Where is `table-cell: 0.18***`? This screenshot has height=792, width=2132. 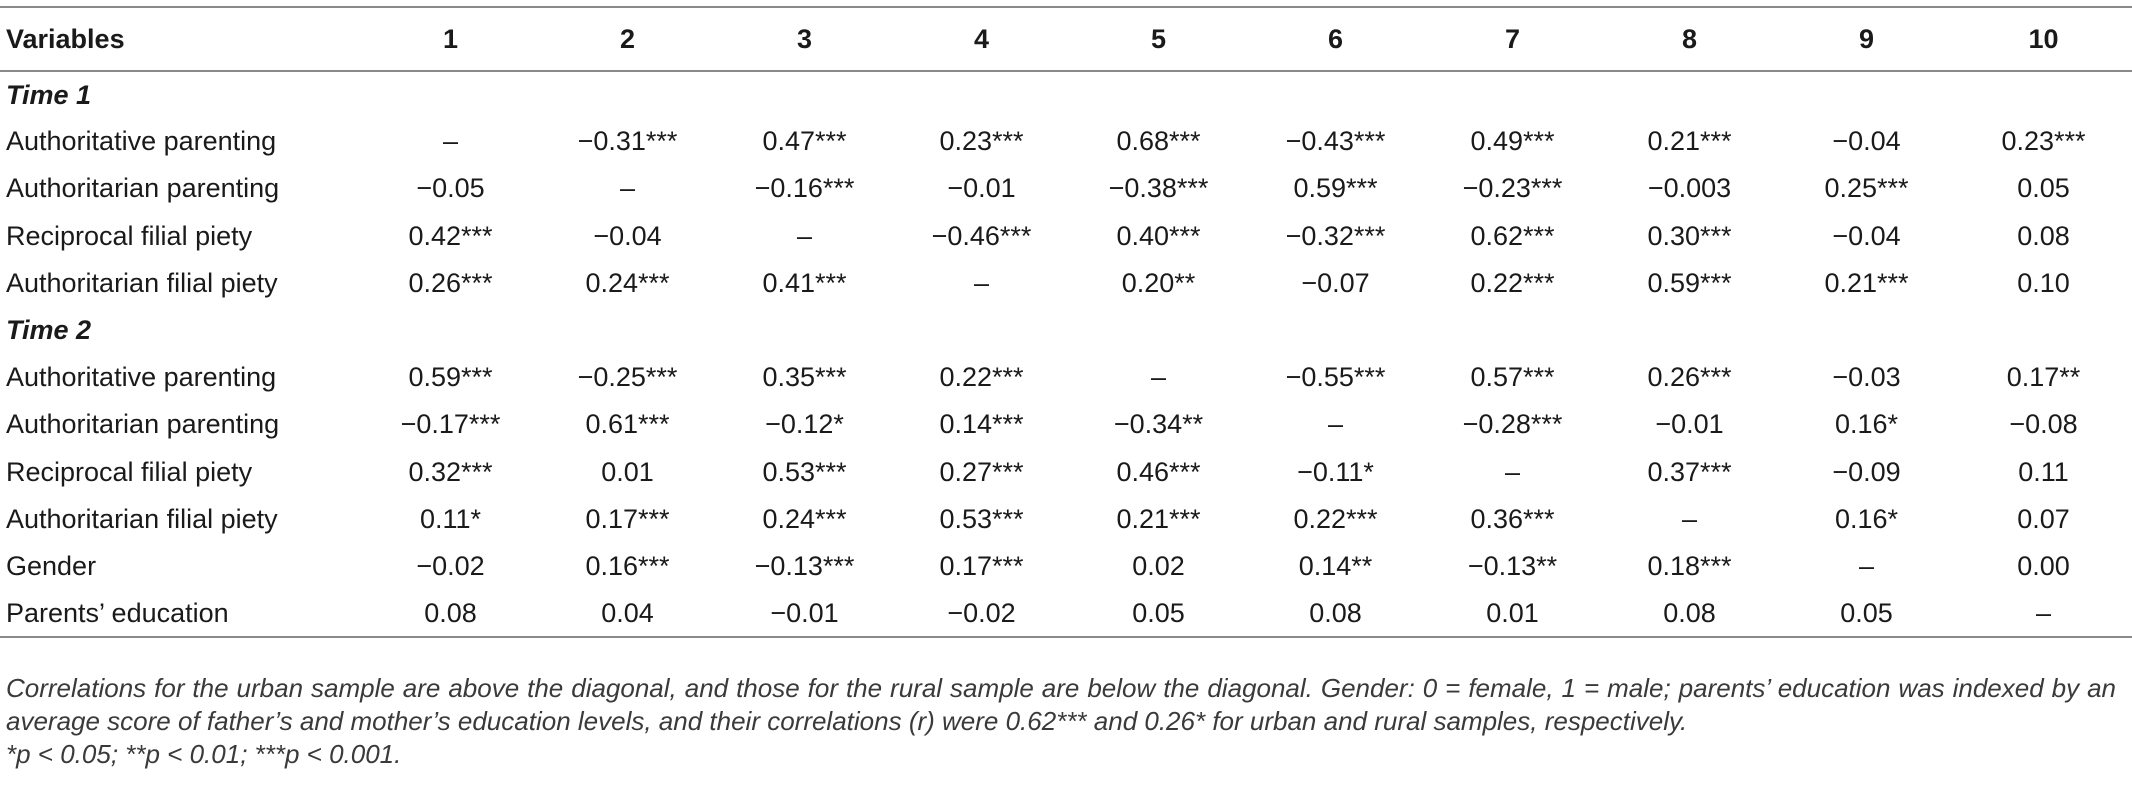
table-cell: 0.18*** is located at coordinates (1689, 565).